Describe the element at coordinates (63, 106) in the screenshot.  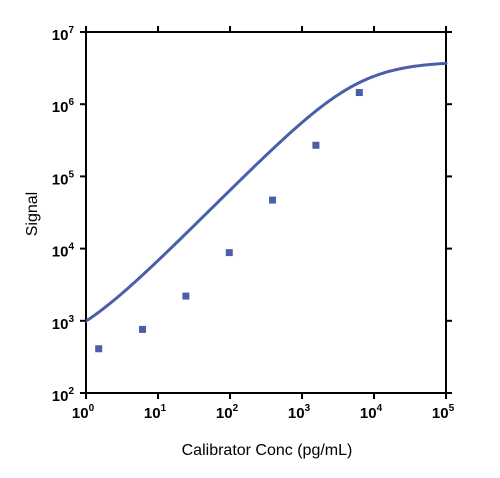
I see `y-tick-label: 10⁶` at that location.